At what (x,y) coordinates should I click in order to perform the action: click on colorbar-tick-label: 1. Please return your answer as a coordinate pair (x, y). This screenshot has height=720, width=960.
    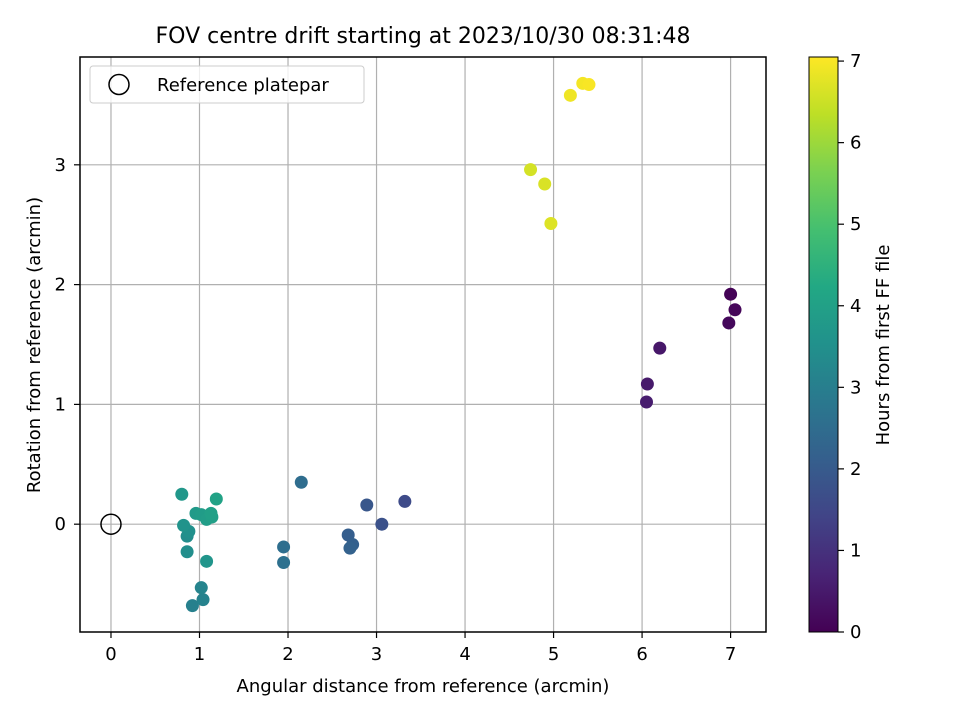
    Looking at the image, I should click on (855, 550).